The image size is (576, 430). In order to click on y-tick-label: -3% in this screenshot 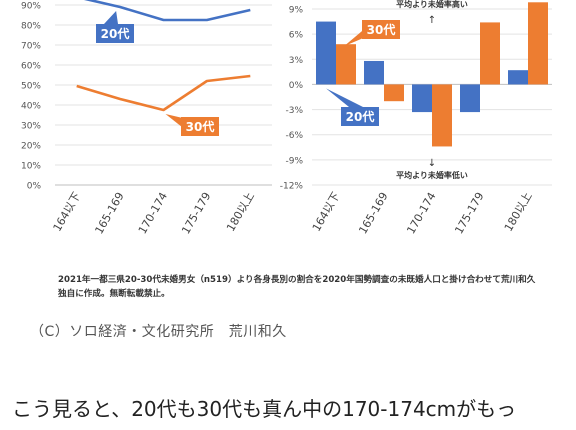, I will do `click(294, 111)`.